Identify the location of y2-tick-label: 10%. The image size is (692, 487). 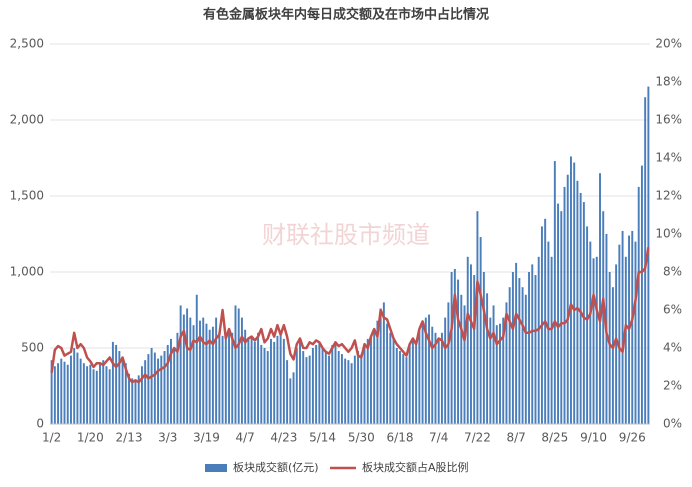
(668, 234).